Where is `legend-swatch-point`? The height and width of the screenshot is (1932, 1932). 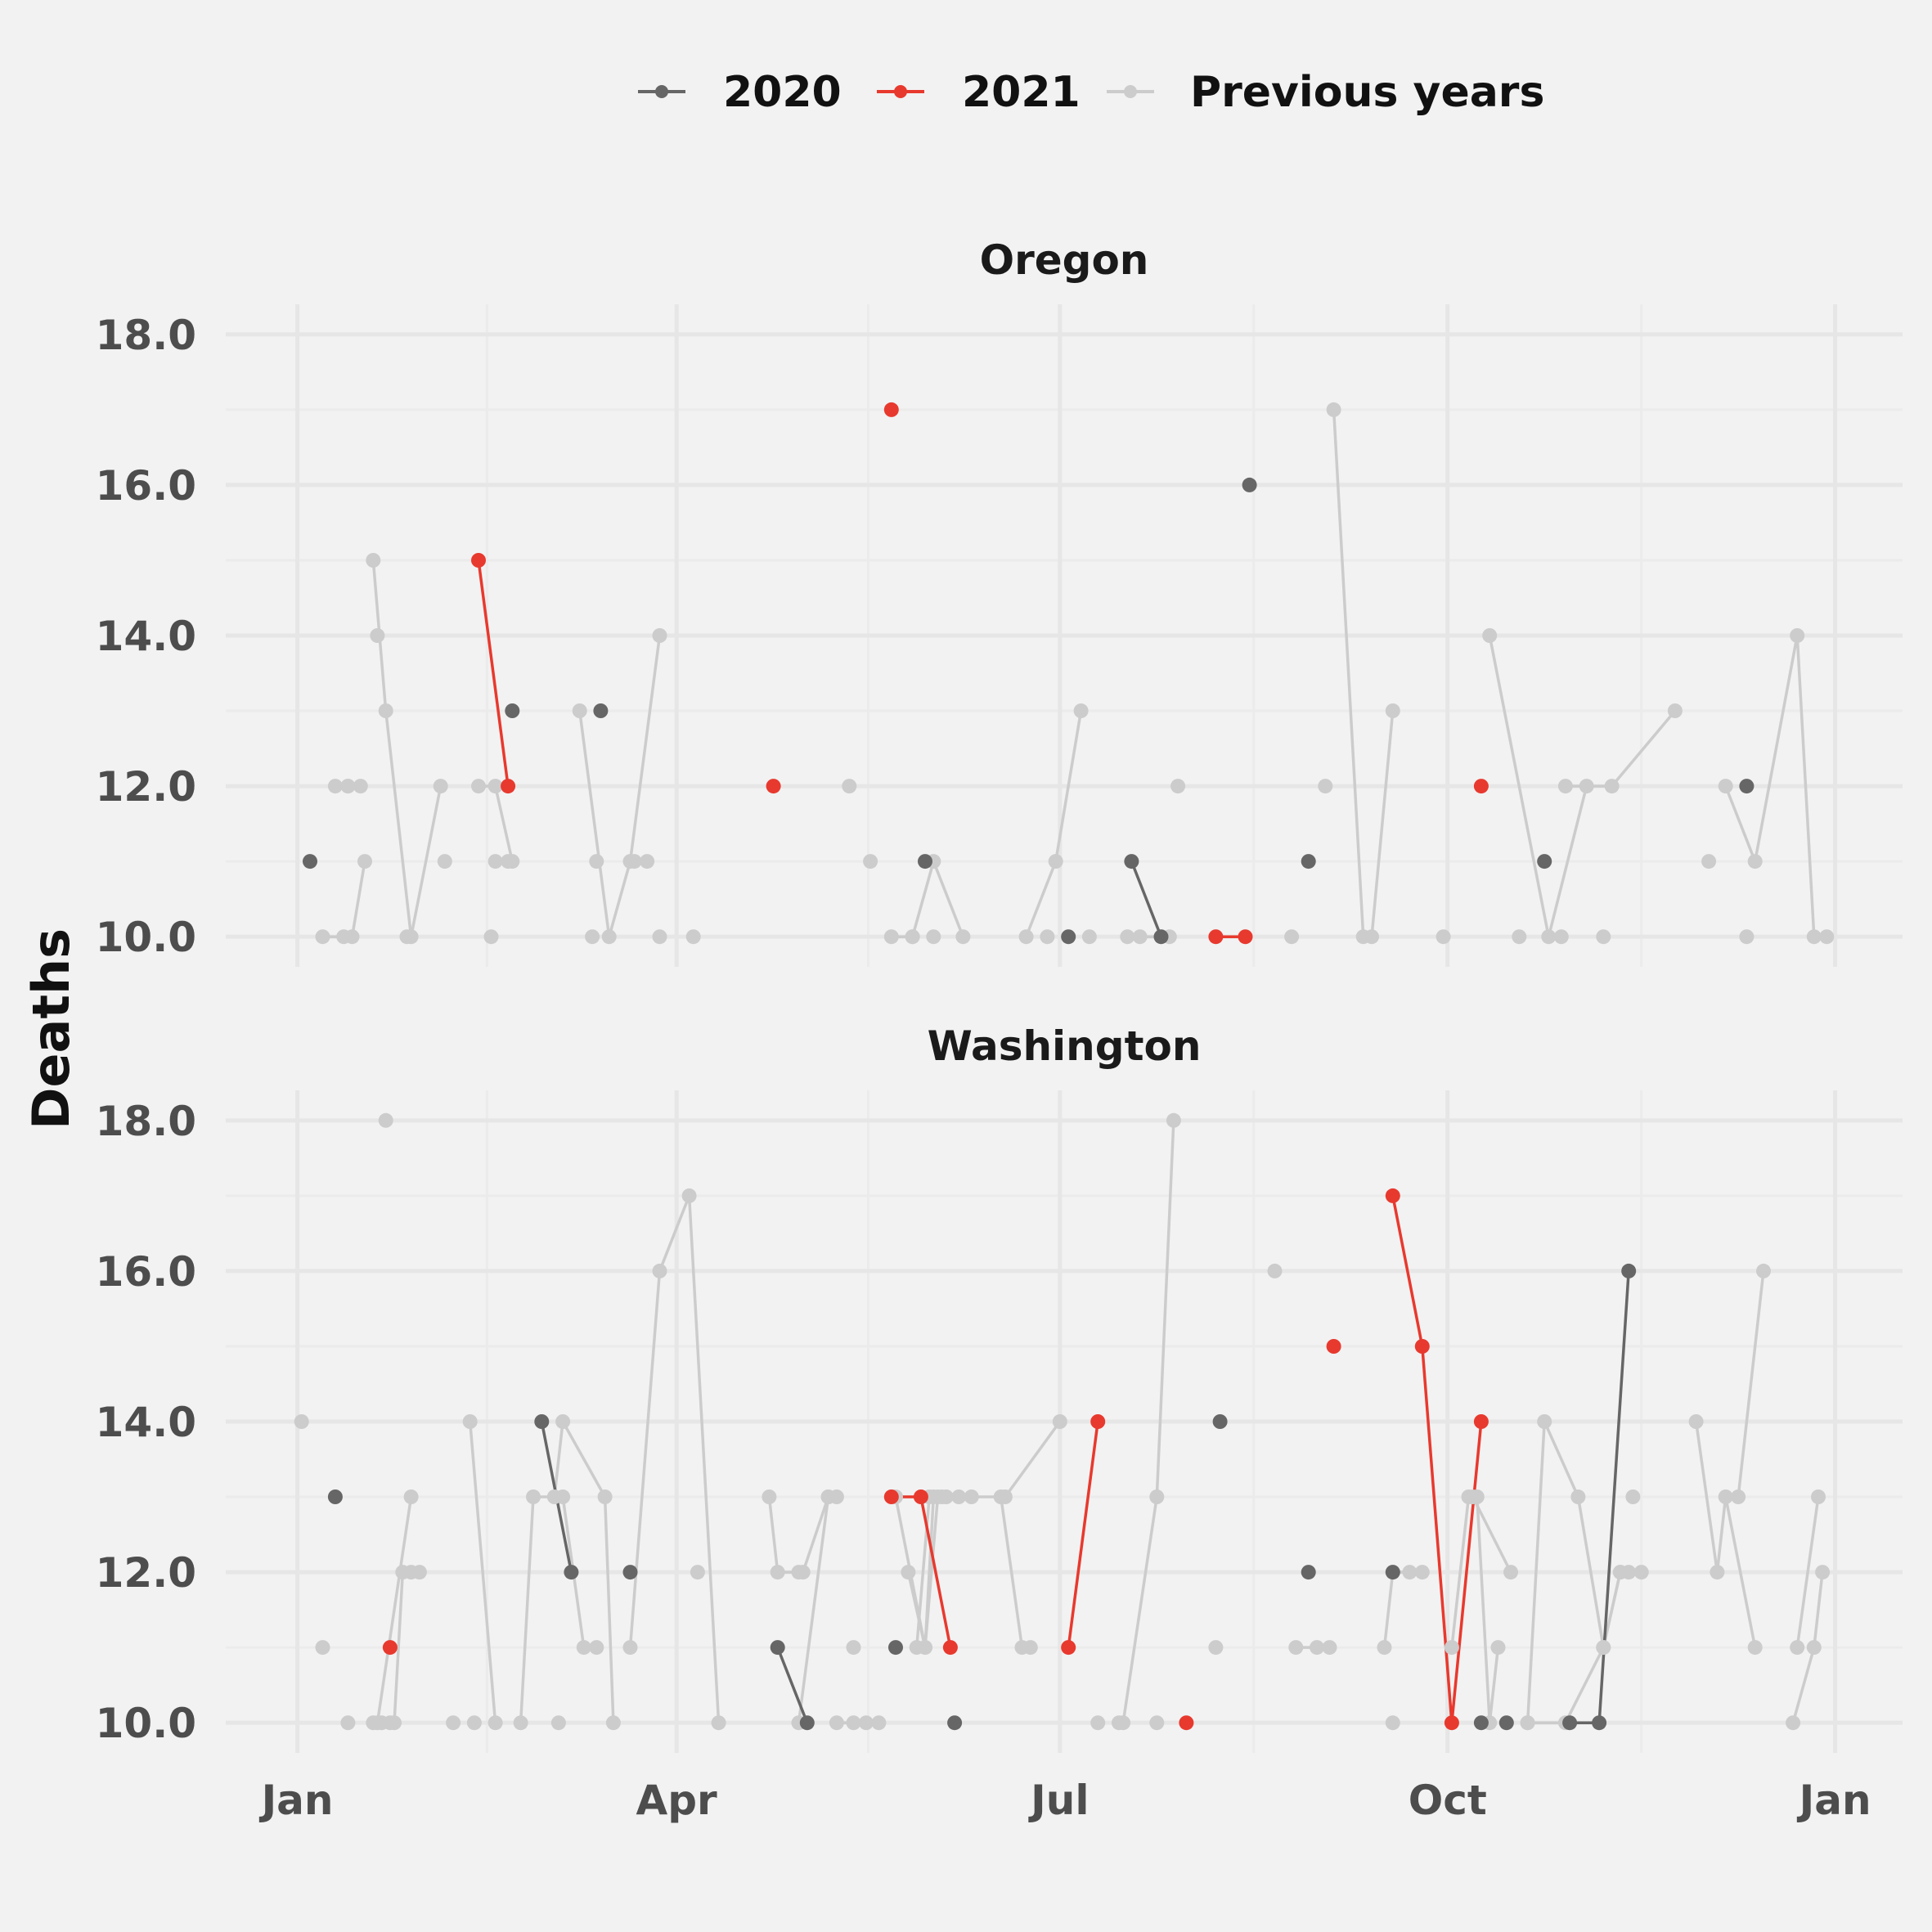
legend-swatch-point is located at coordinates (1130, 92).